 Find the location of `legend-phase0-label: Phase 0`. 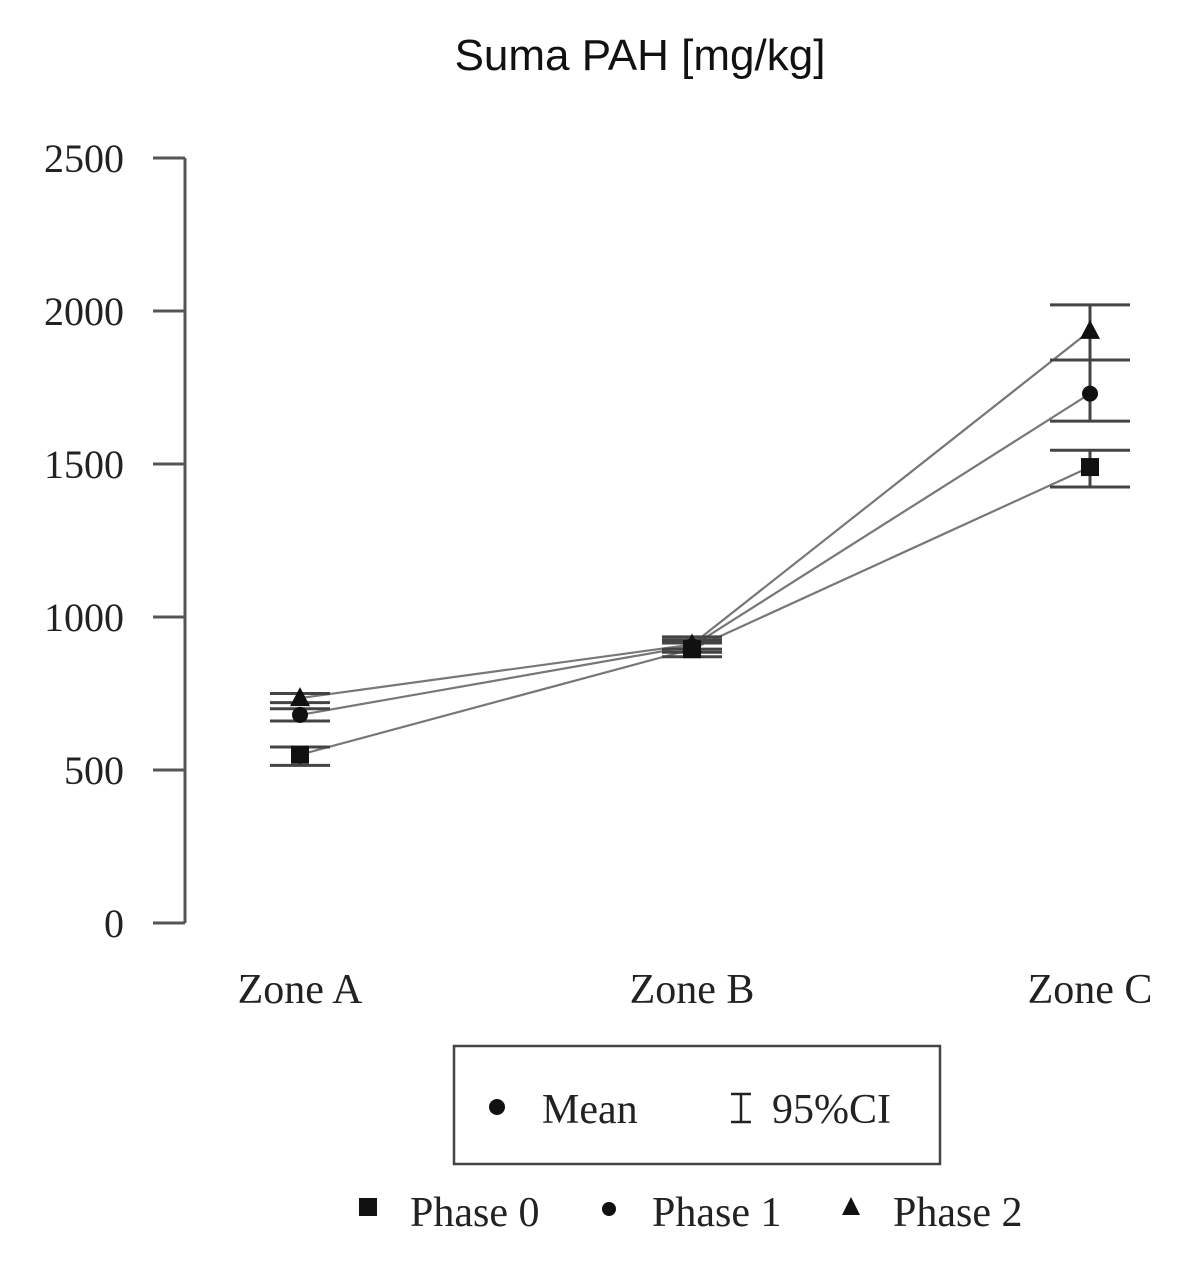

legend-phase0-label: Phase 0 is located at coordinates (475, 1213).